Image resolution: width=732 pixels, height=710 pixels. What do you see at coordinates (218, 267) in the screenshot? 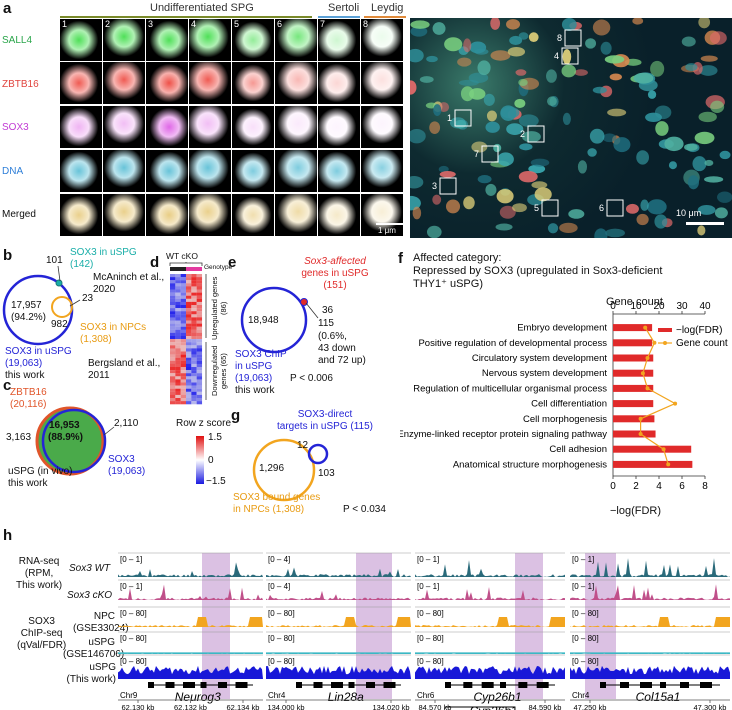
I see `heatmap-genotype-label: Genotype` at bounding box center [218, 267].